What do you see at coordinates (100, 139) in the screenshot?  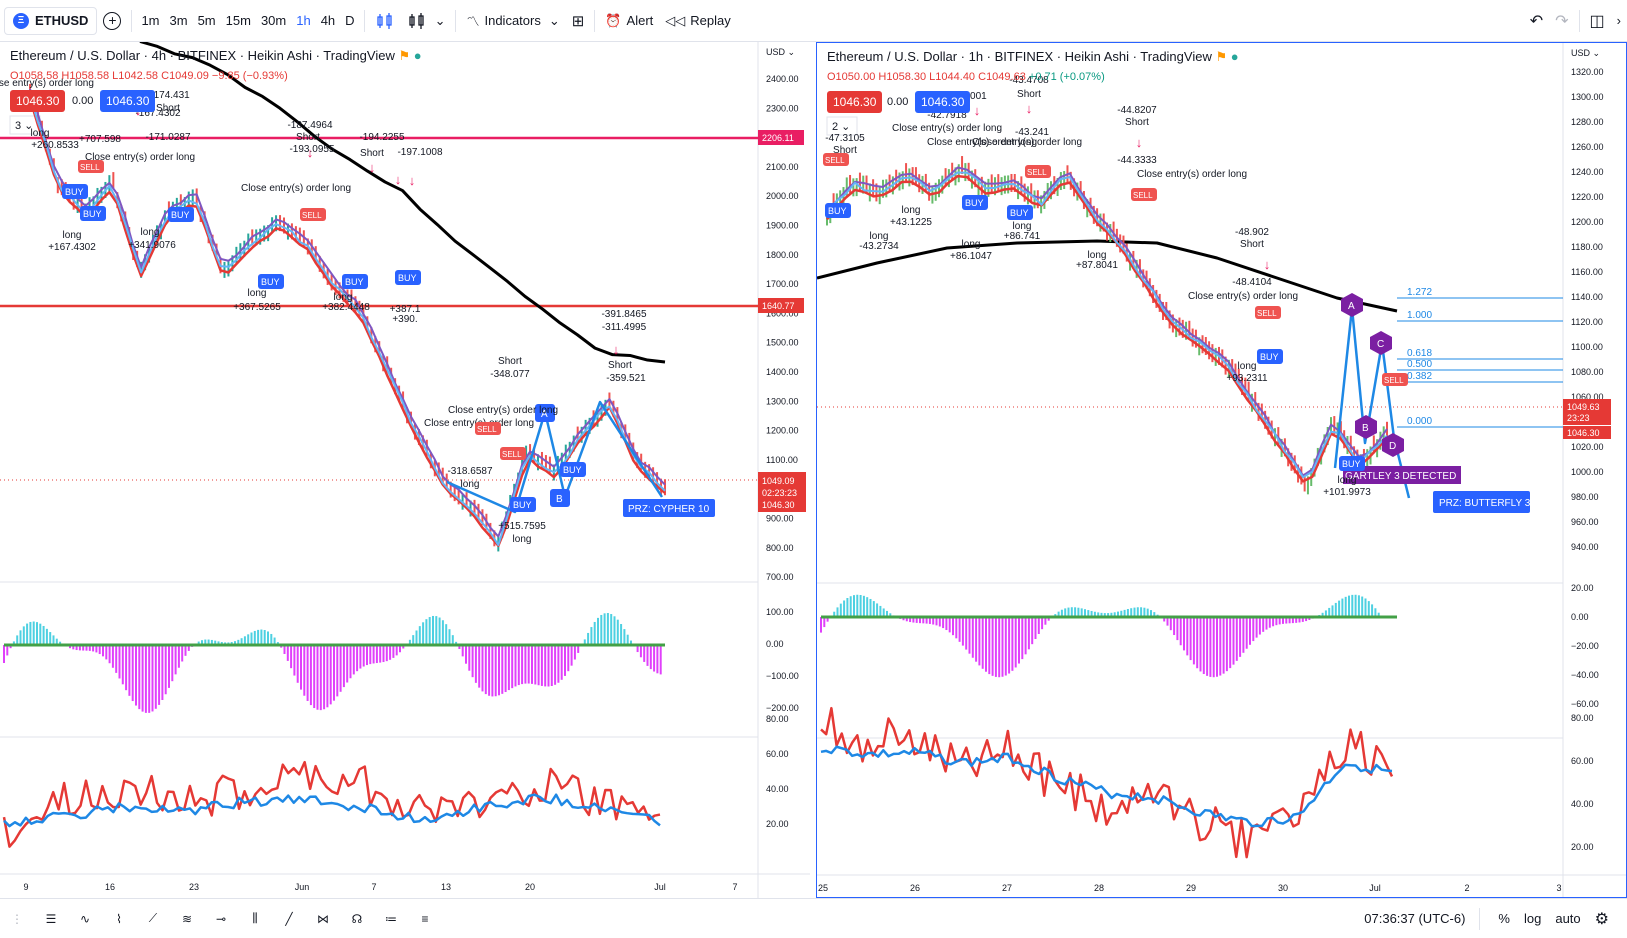 I see `trade-annotation: +707.598` at bounding box center [100, 139].